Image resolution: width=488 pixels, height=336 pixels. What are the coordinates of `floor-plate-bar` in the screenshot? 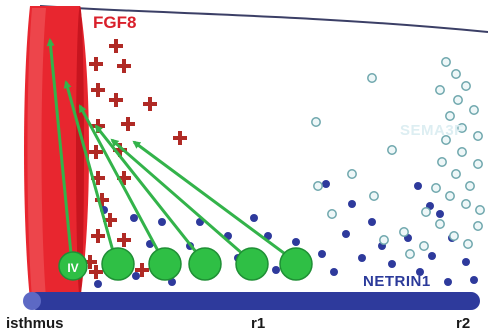 It's located at (254, 301).